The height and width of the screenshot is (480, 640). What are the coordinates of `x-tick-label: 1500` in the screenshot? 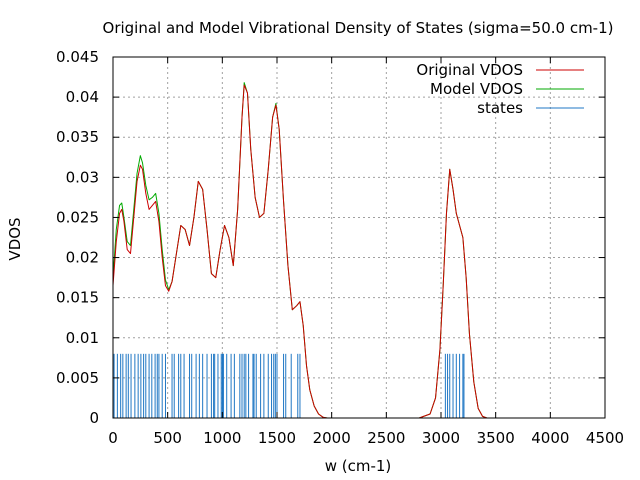 It's located at (277, 438).